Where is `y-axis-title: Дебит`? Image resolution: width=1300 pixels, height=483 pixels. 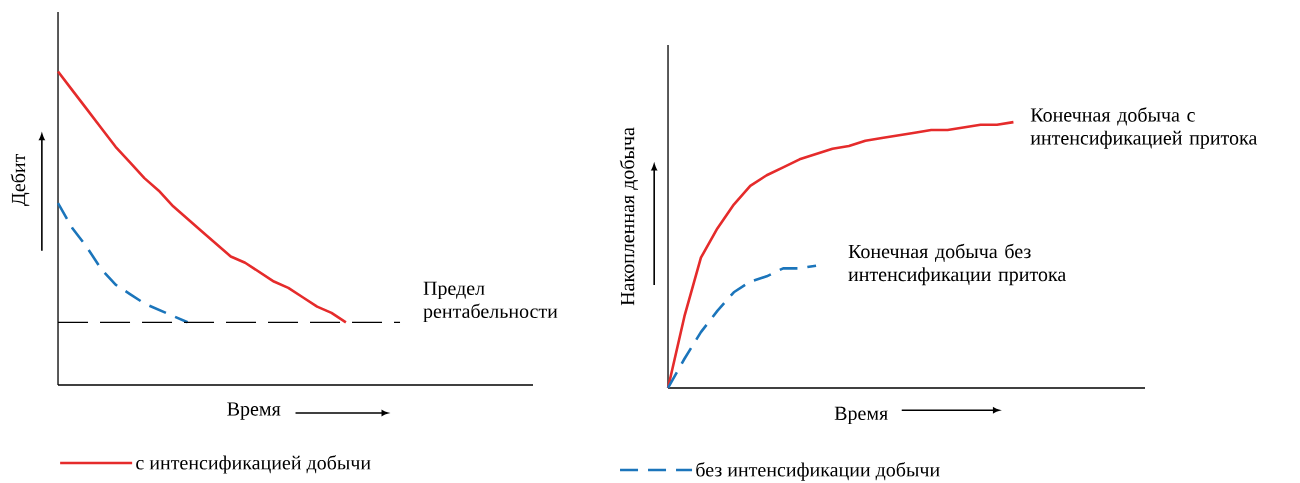
y-axis-title: Дебит is located at coordinates (20, 179).